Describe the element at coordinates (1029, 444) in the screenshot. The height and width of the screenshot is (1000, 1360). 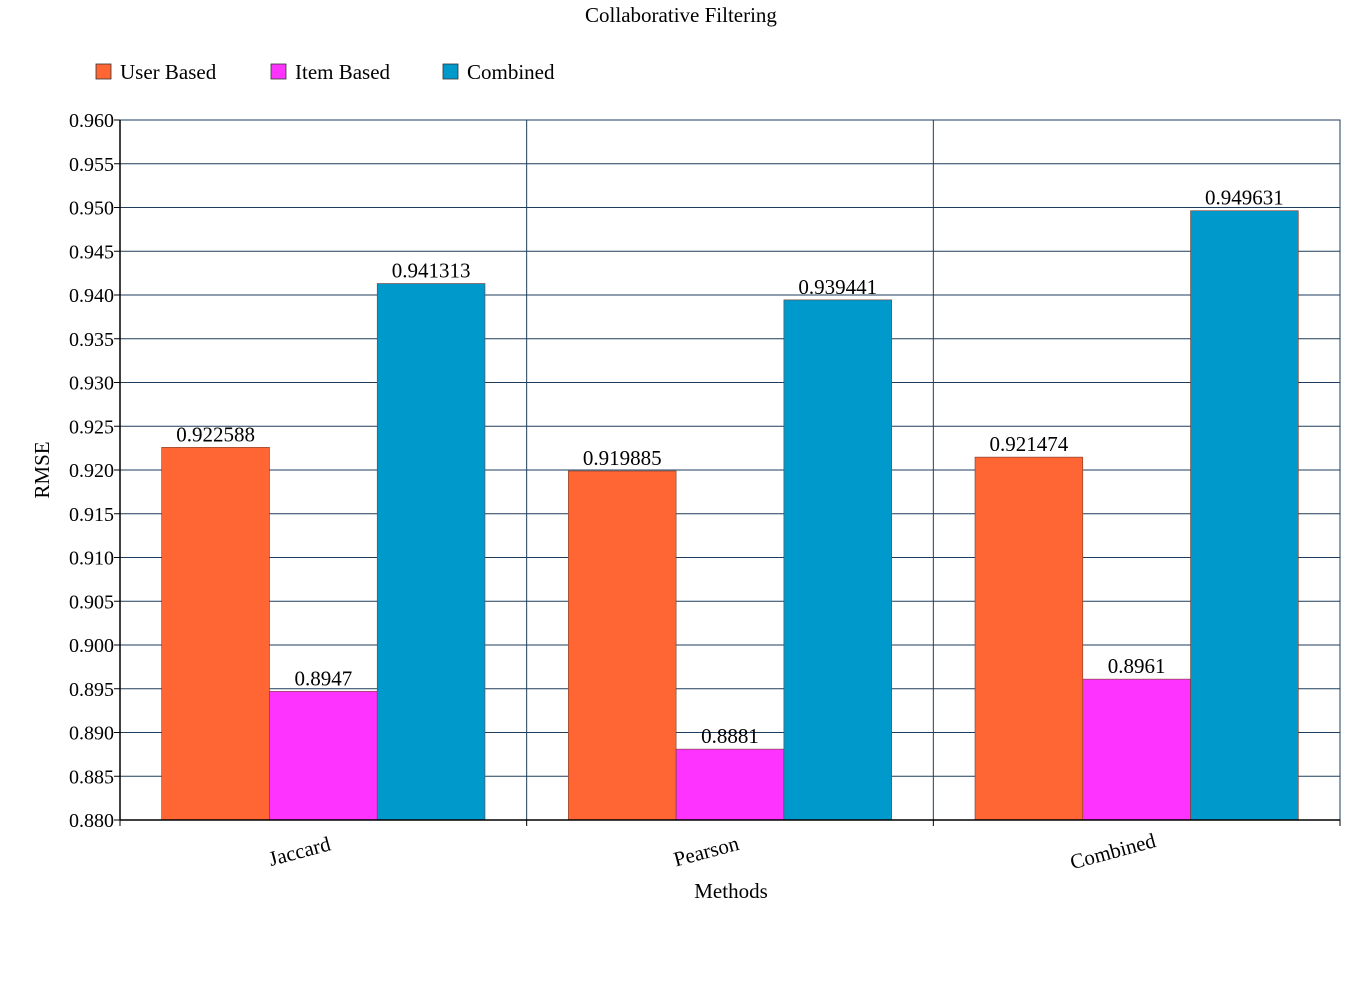
I see `data-label: 0.921474` at that location.